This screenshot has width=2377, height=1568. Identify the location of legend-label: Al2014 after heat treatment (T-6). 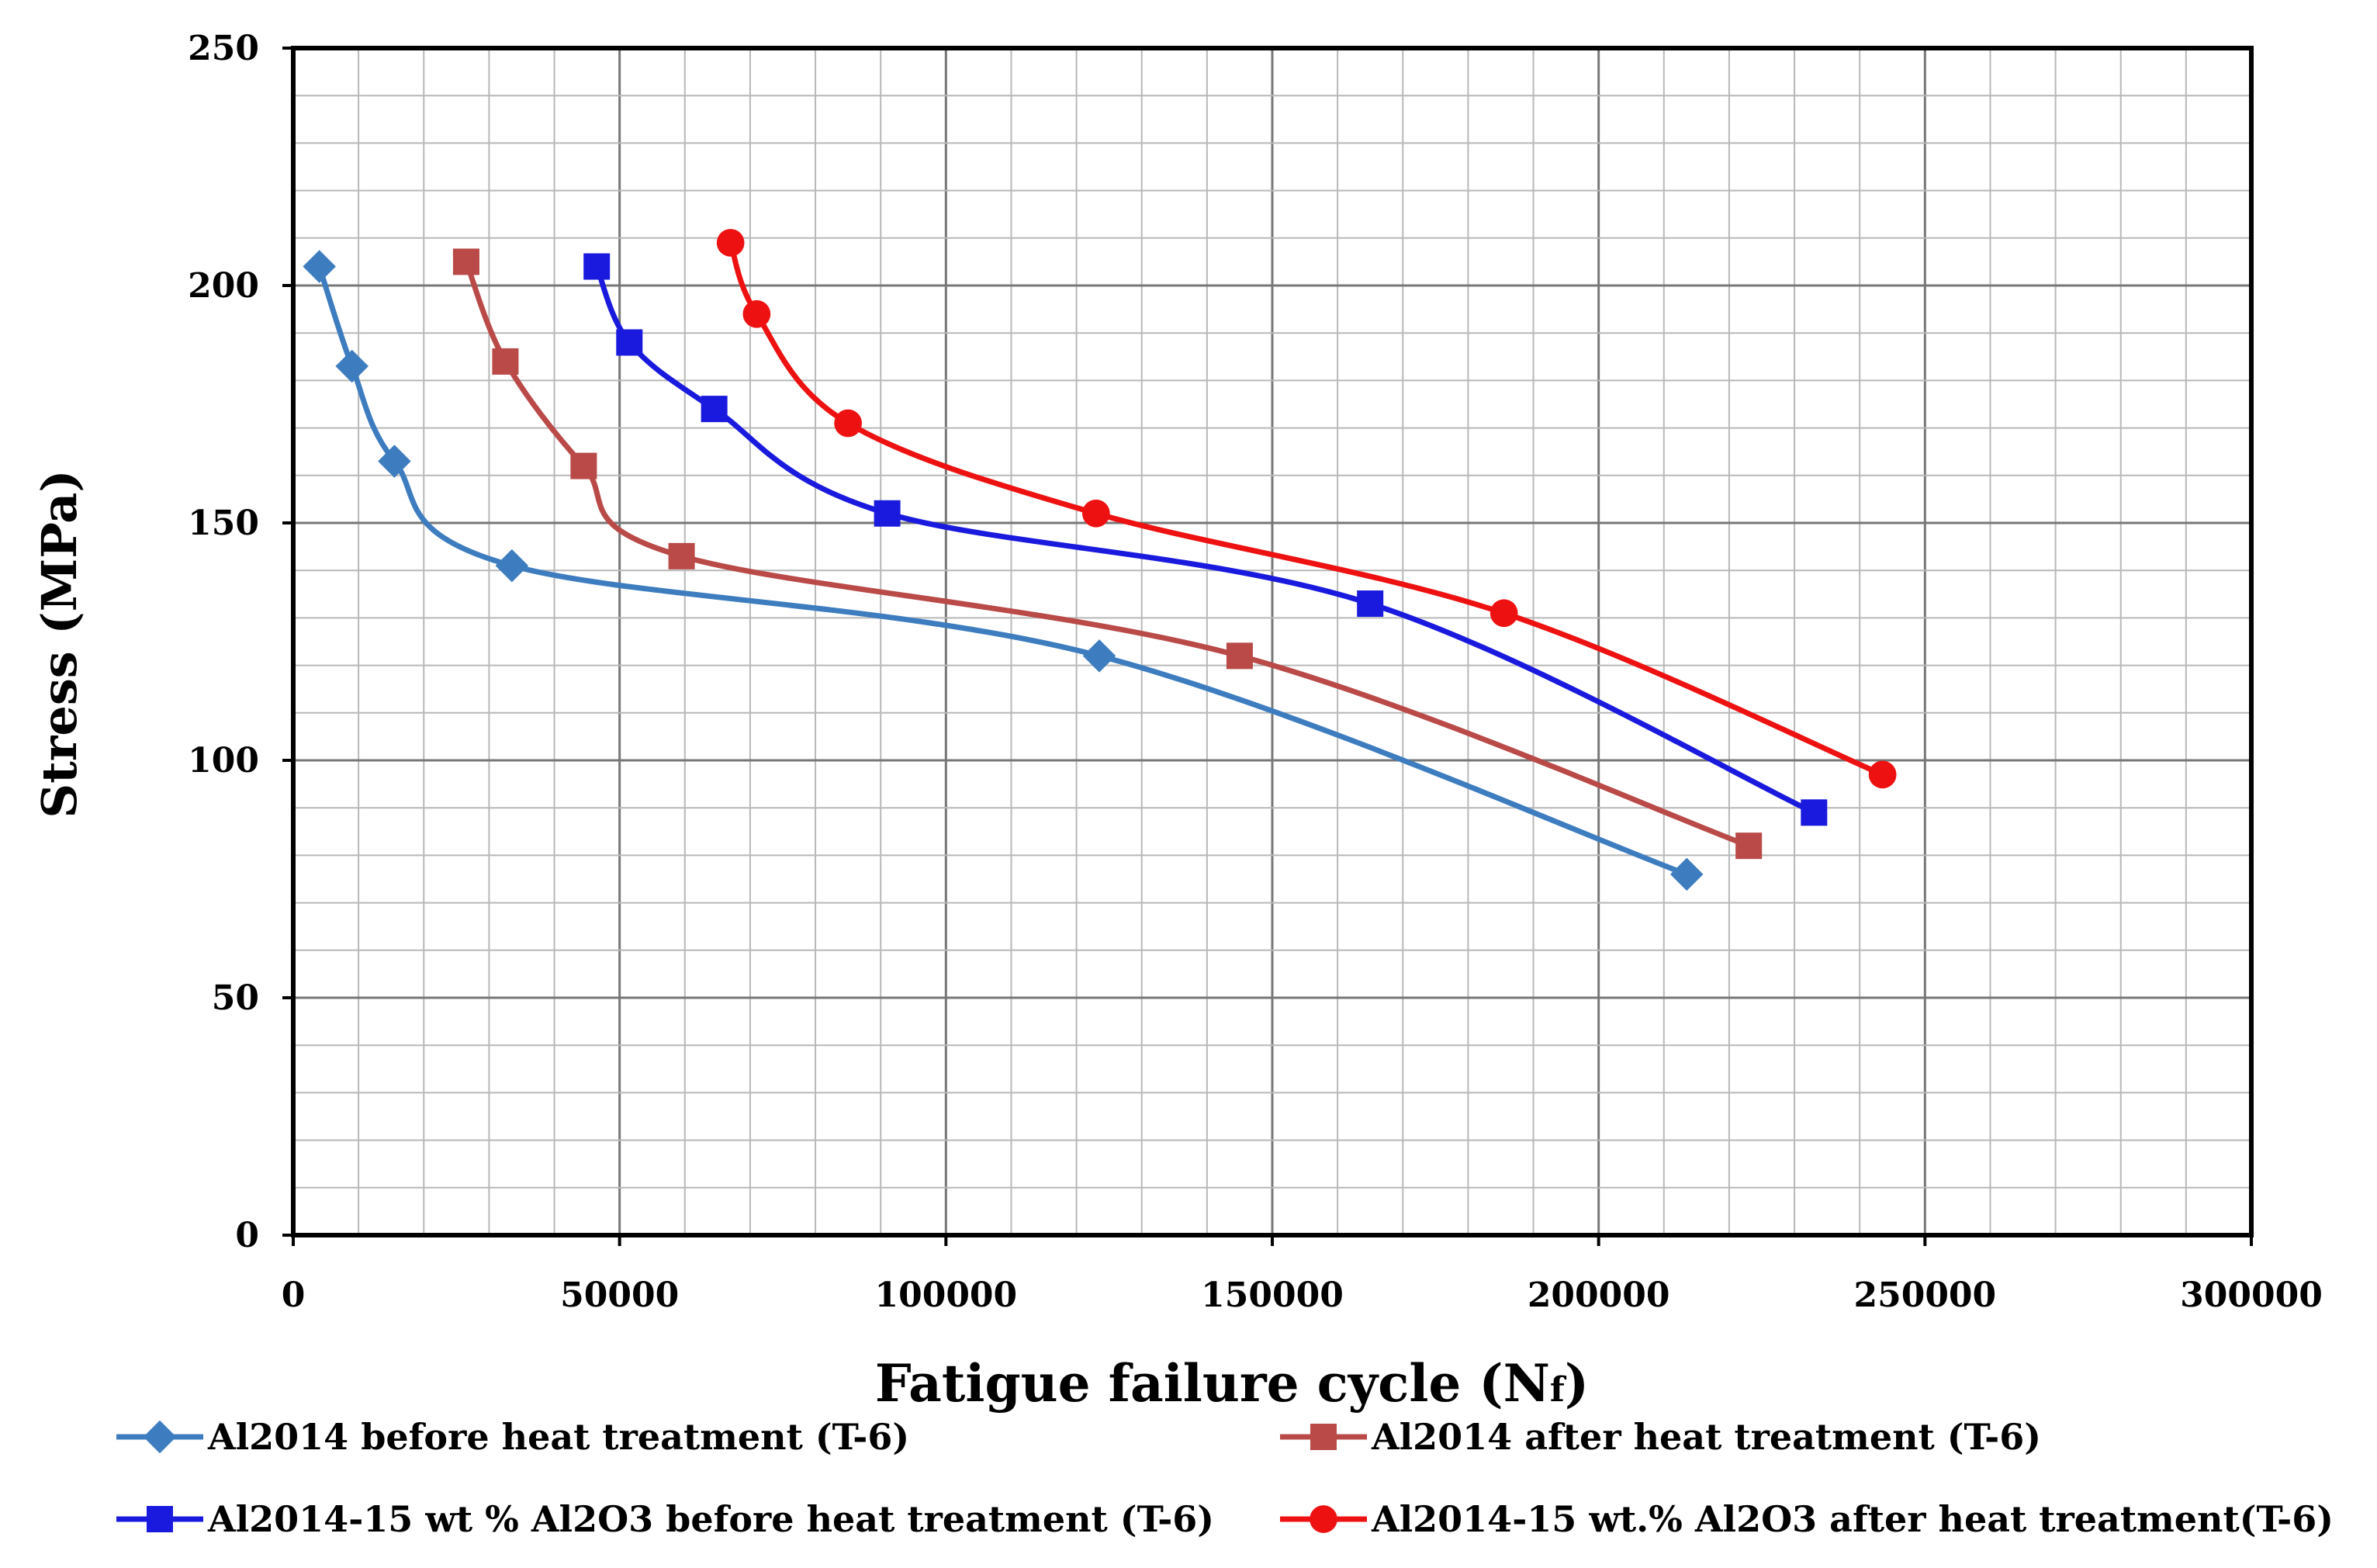
(1706, 1437).